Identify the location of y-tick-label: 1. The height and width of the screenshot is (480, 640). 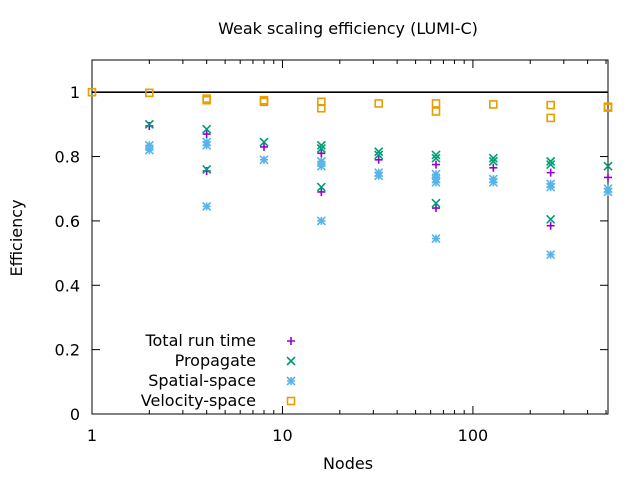
(75, 92).